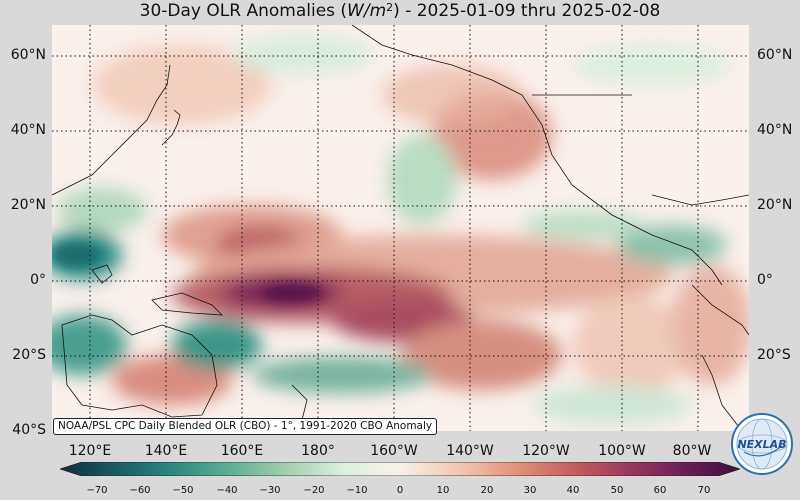 Image resolution: width=800 pixels, height=500 pixels. What do you see at coordinates (487, 490) in the screenshot?
I see `colorbar-tick: 20` at bounding box center [487, 490].